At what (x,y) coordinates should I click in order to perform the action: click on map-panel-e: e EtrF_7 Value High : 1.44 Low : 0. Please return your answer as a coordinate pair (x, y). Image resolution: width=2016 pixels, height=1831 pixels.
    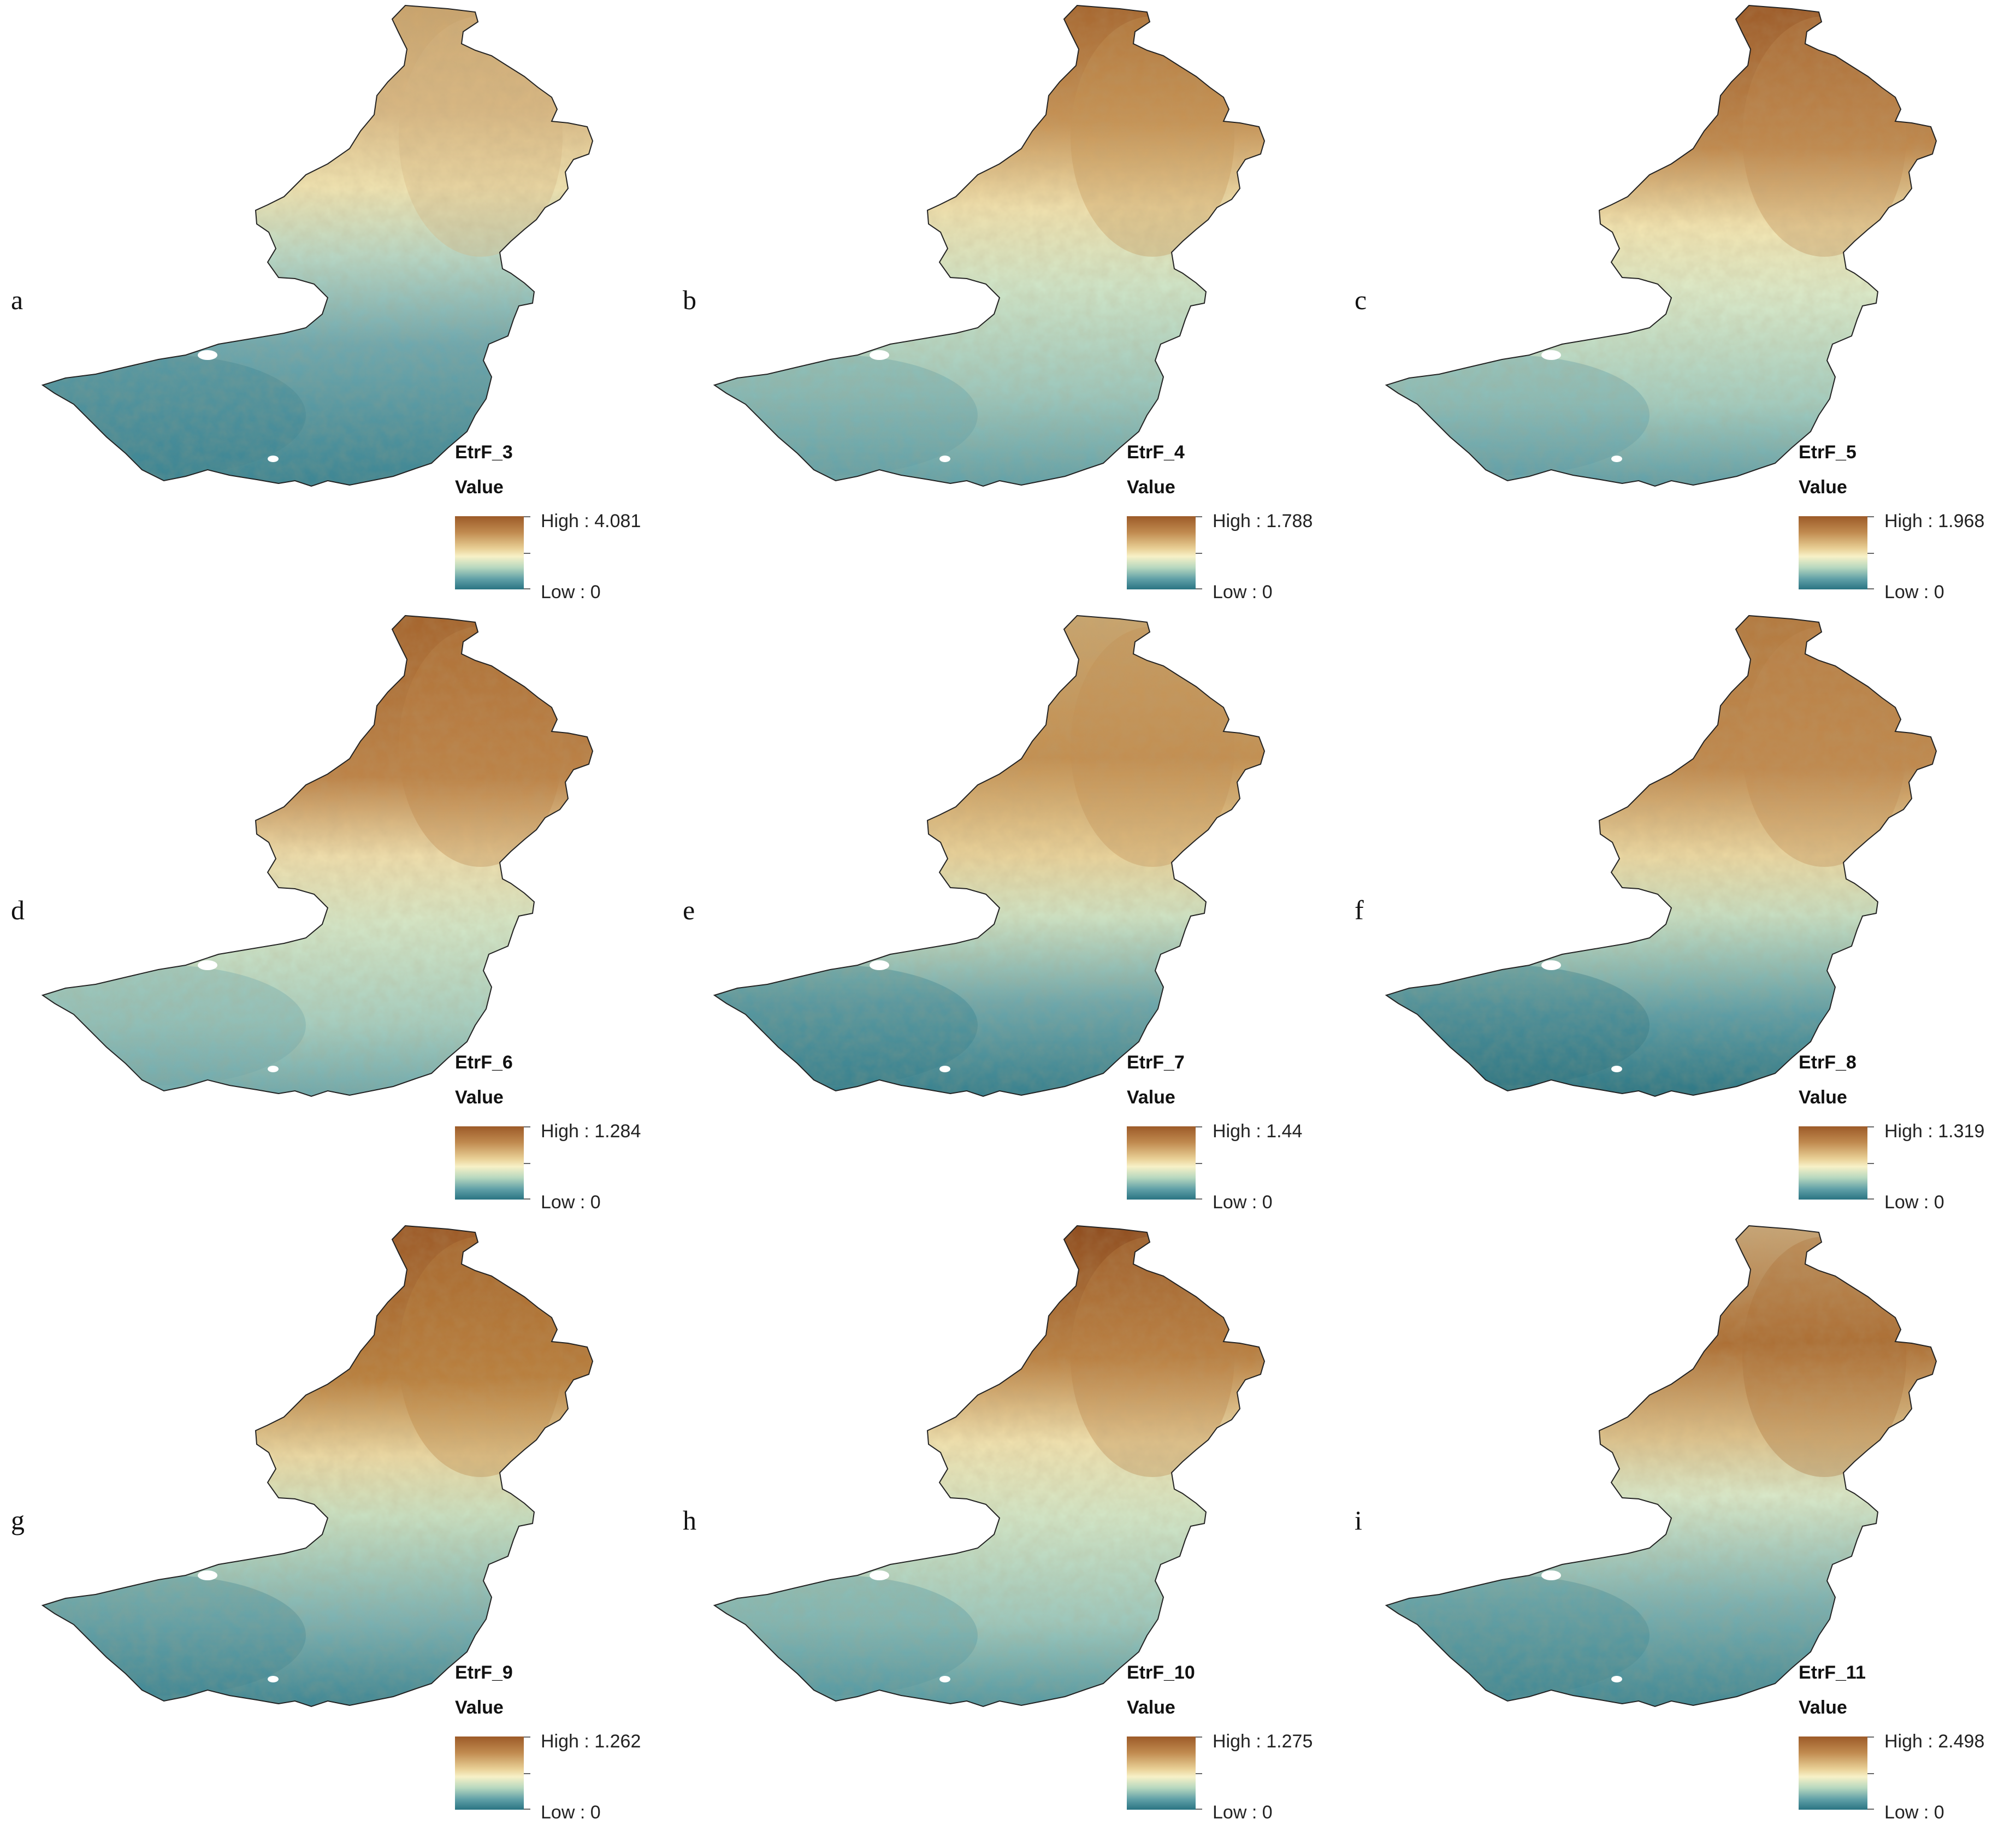
    Looking at the image, I should click on (1008, 915).